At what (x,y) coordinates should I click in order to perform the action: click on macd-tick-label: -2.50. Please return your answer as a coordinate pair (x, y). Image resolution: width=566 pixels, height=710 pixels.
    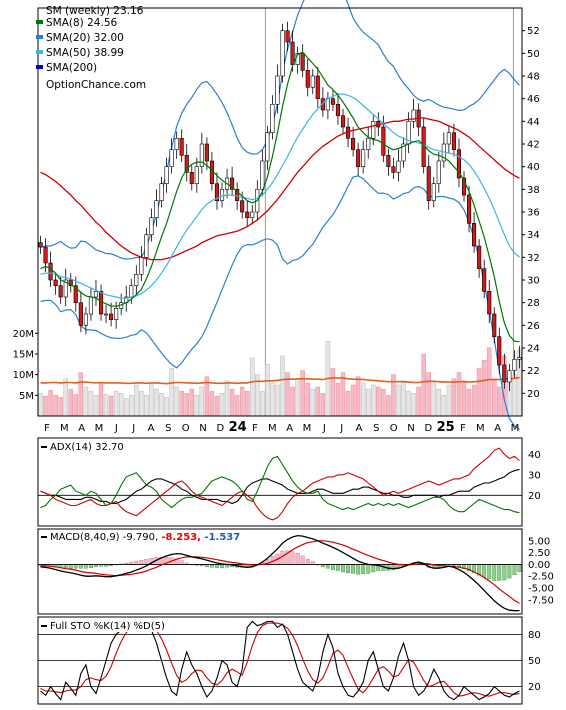
    Looking at the image, I should click on (541, 577).